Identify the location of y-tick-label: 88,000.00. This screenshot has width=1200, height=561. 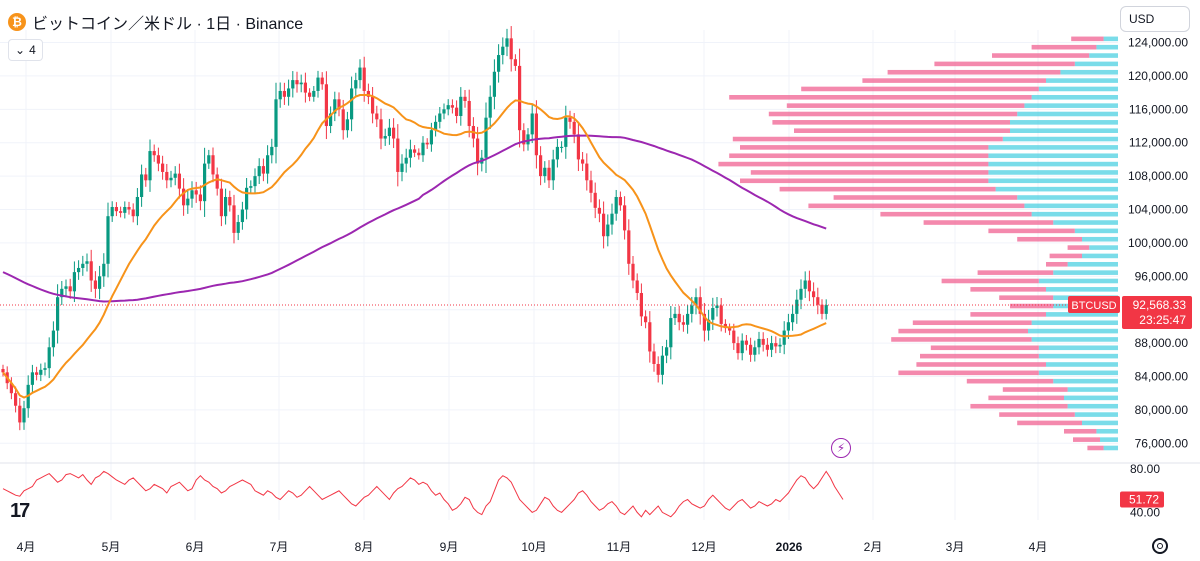
(1162, 343).